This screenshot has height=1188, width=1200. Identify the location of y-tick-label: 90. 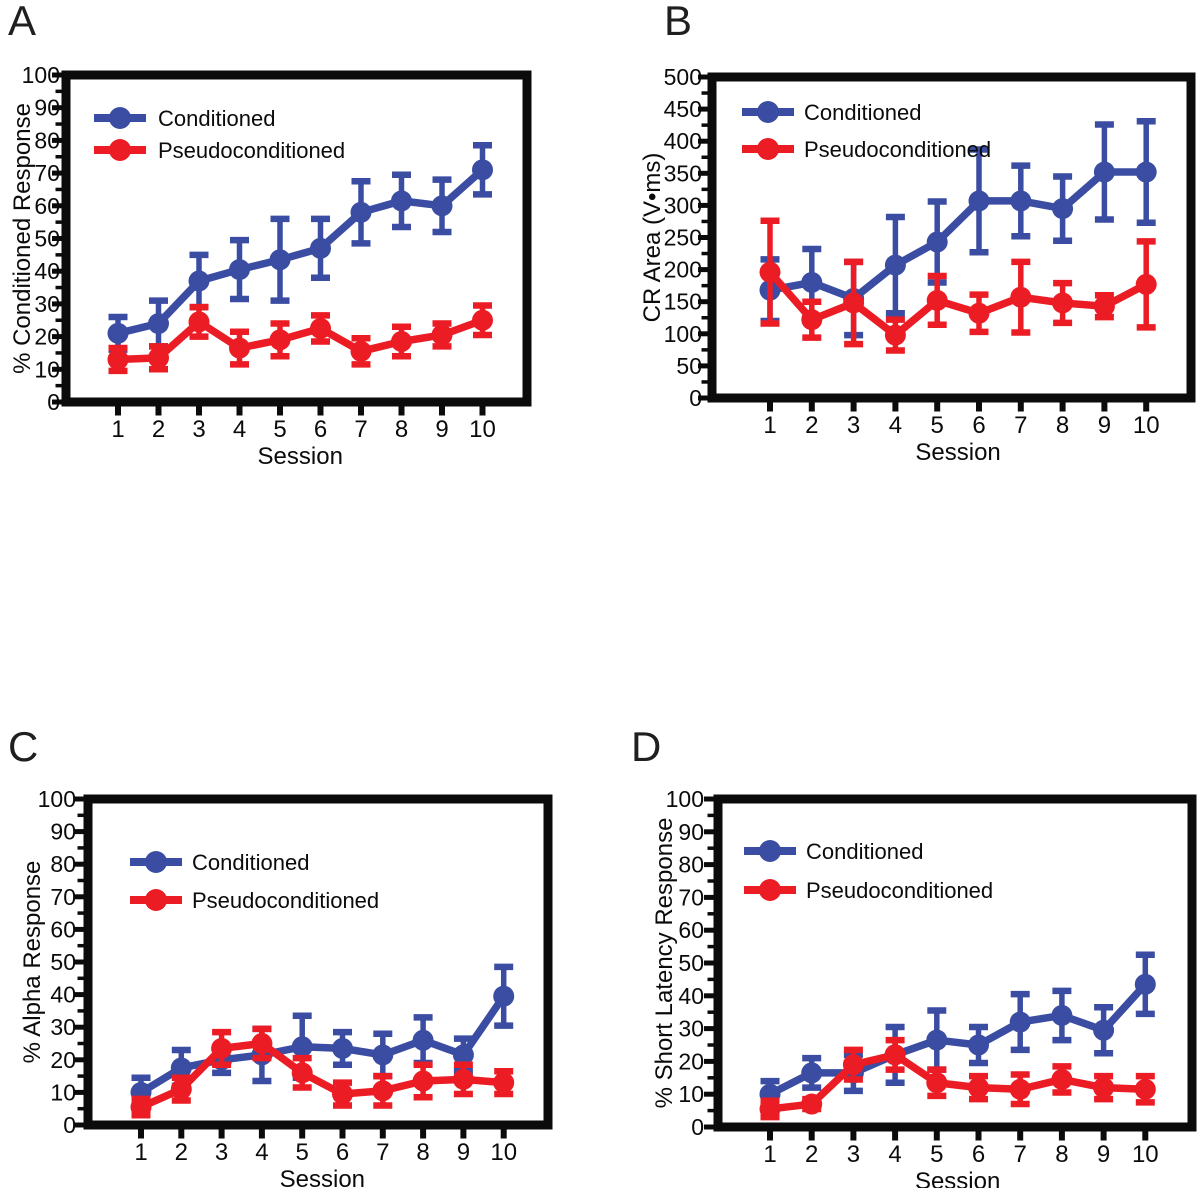
(691, 832).